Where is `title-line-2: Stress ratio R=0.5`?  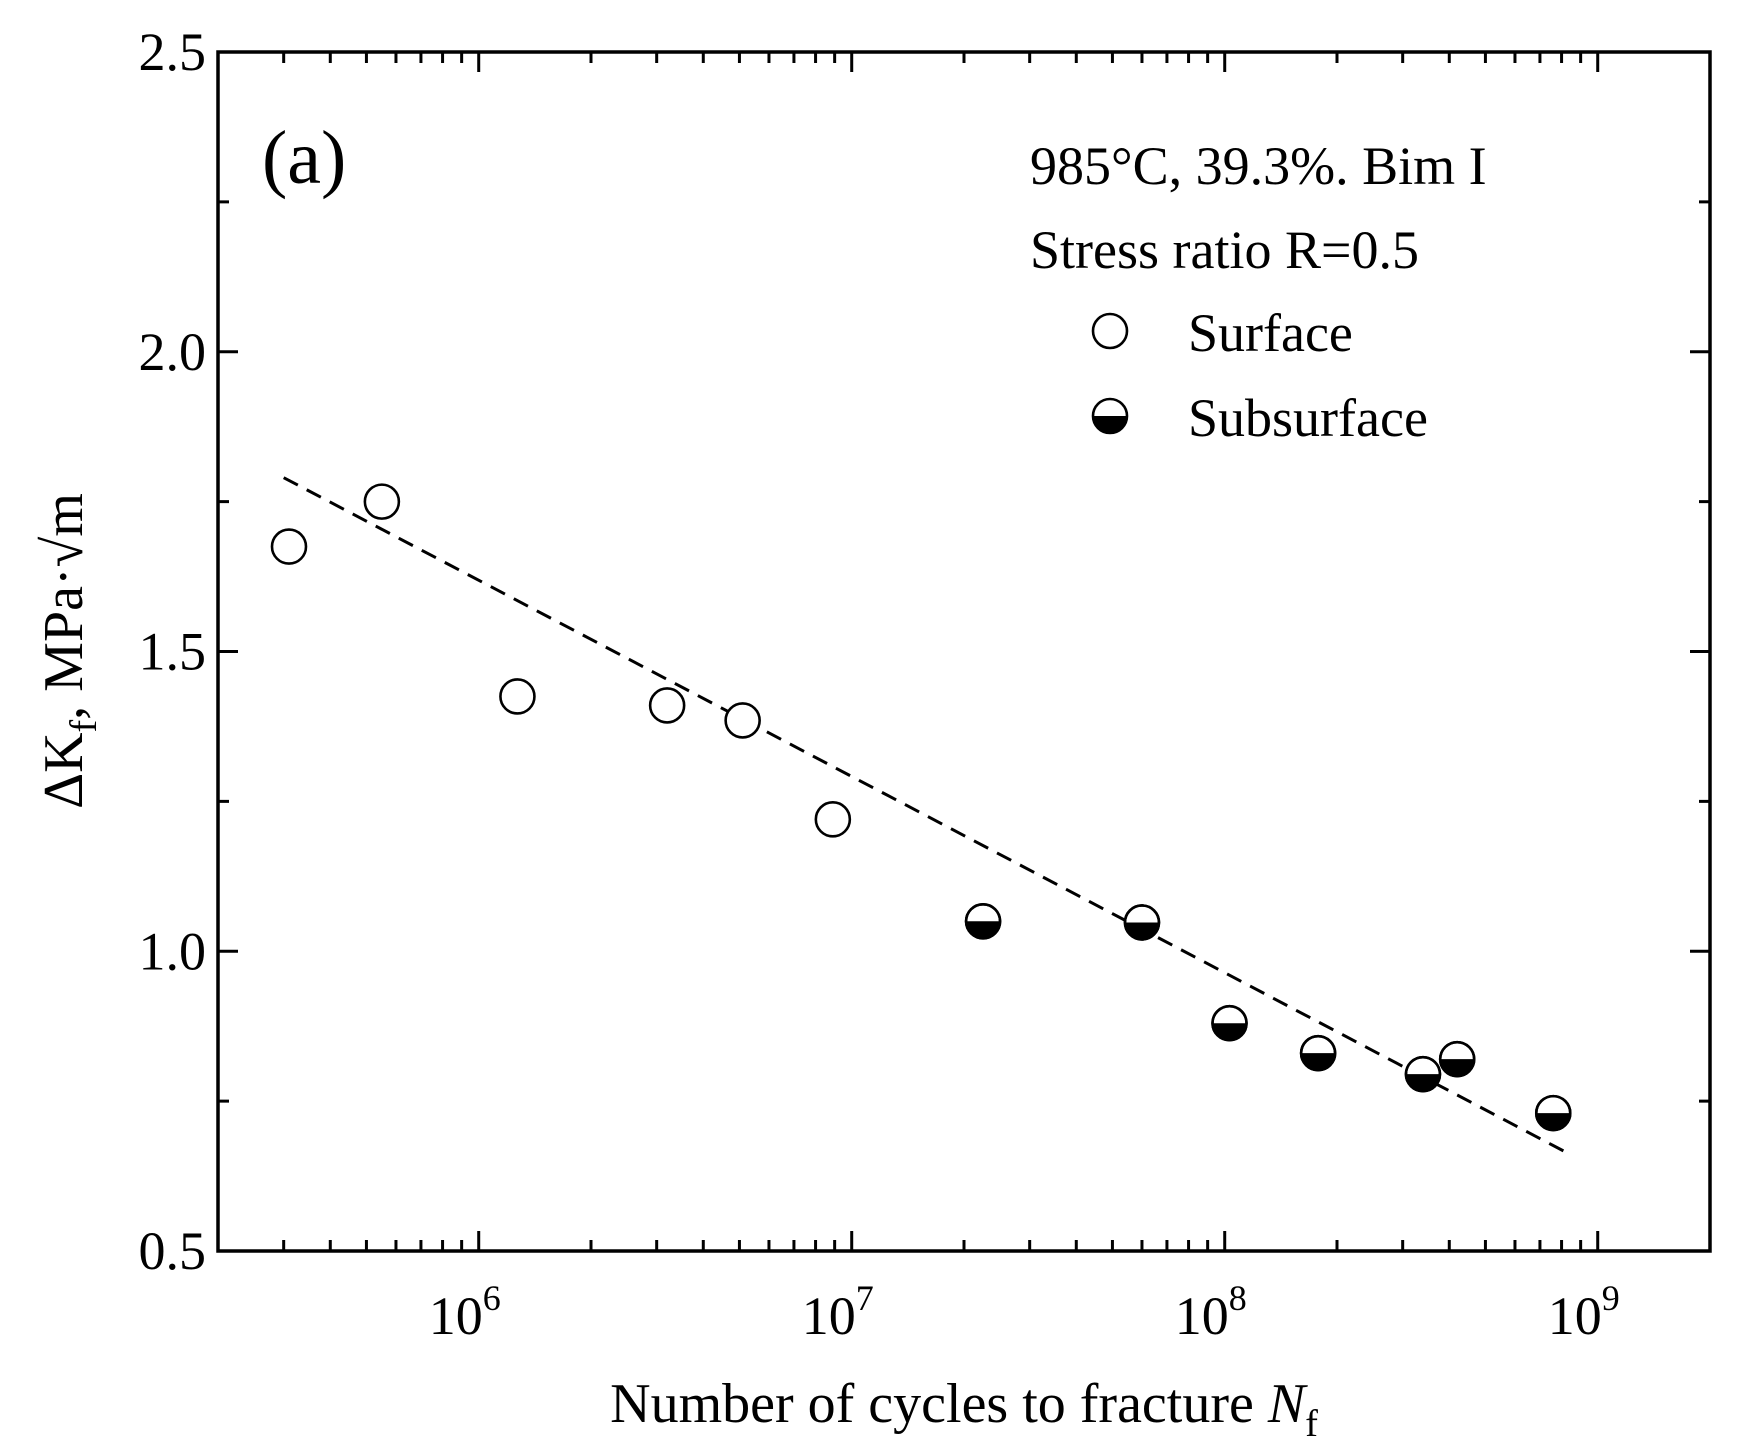
title-line-2: Stress ratio R=0.5 is located at coordinates (1224, 250).